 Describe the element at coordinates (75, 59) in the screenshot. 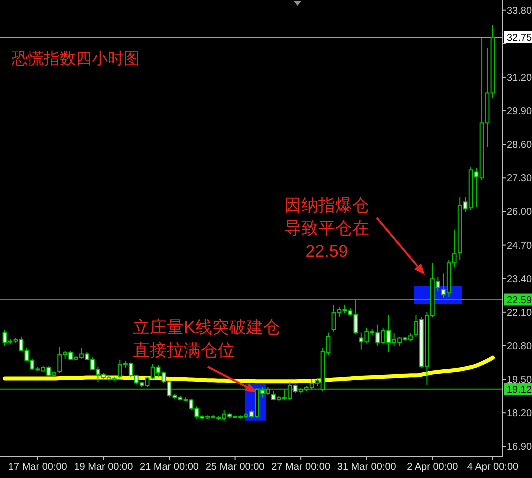

I see `text: 恐慌指数四小时图` at that location.